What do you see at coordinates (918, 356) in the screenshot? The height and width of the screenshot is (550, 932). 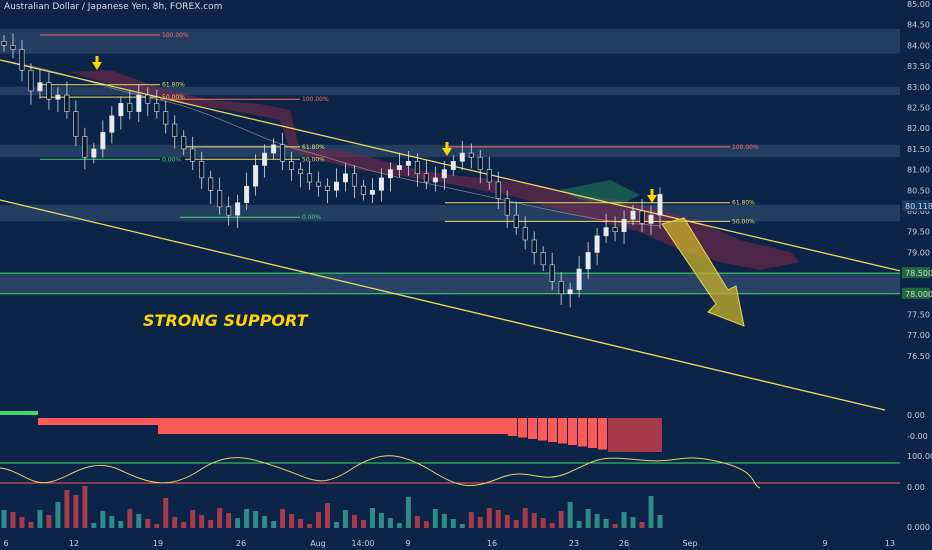 I see `price-tick-label: 76.50` at bounding box center [918, 356].